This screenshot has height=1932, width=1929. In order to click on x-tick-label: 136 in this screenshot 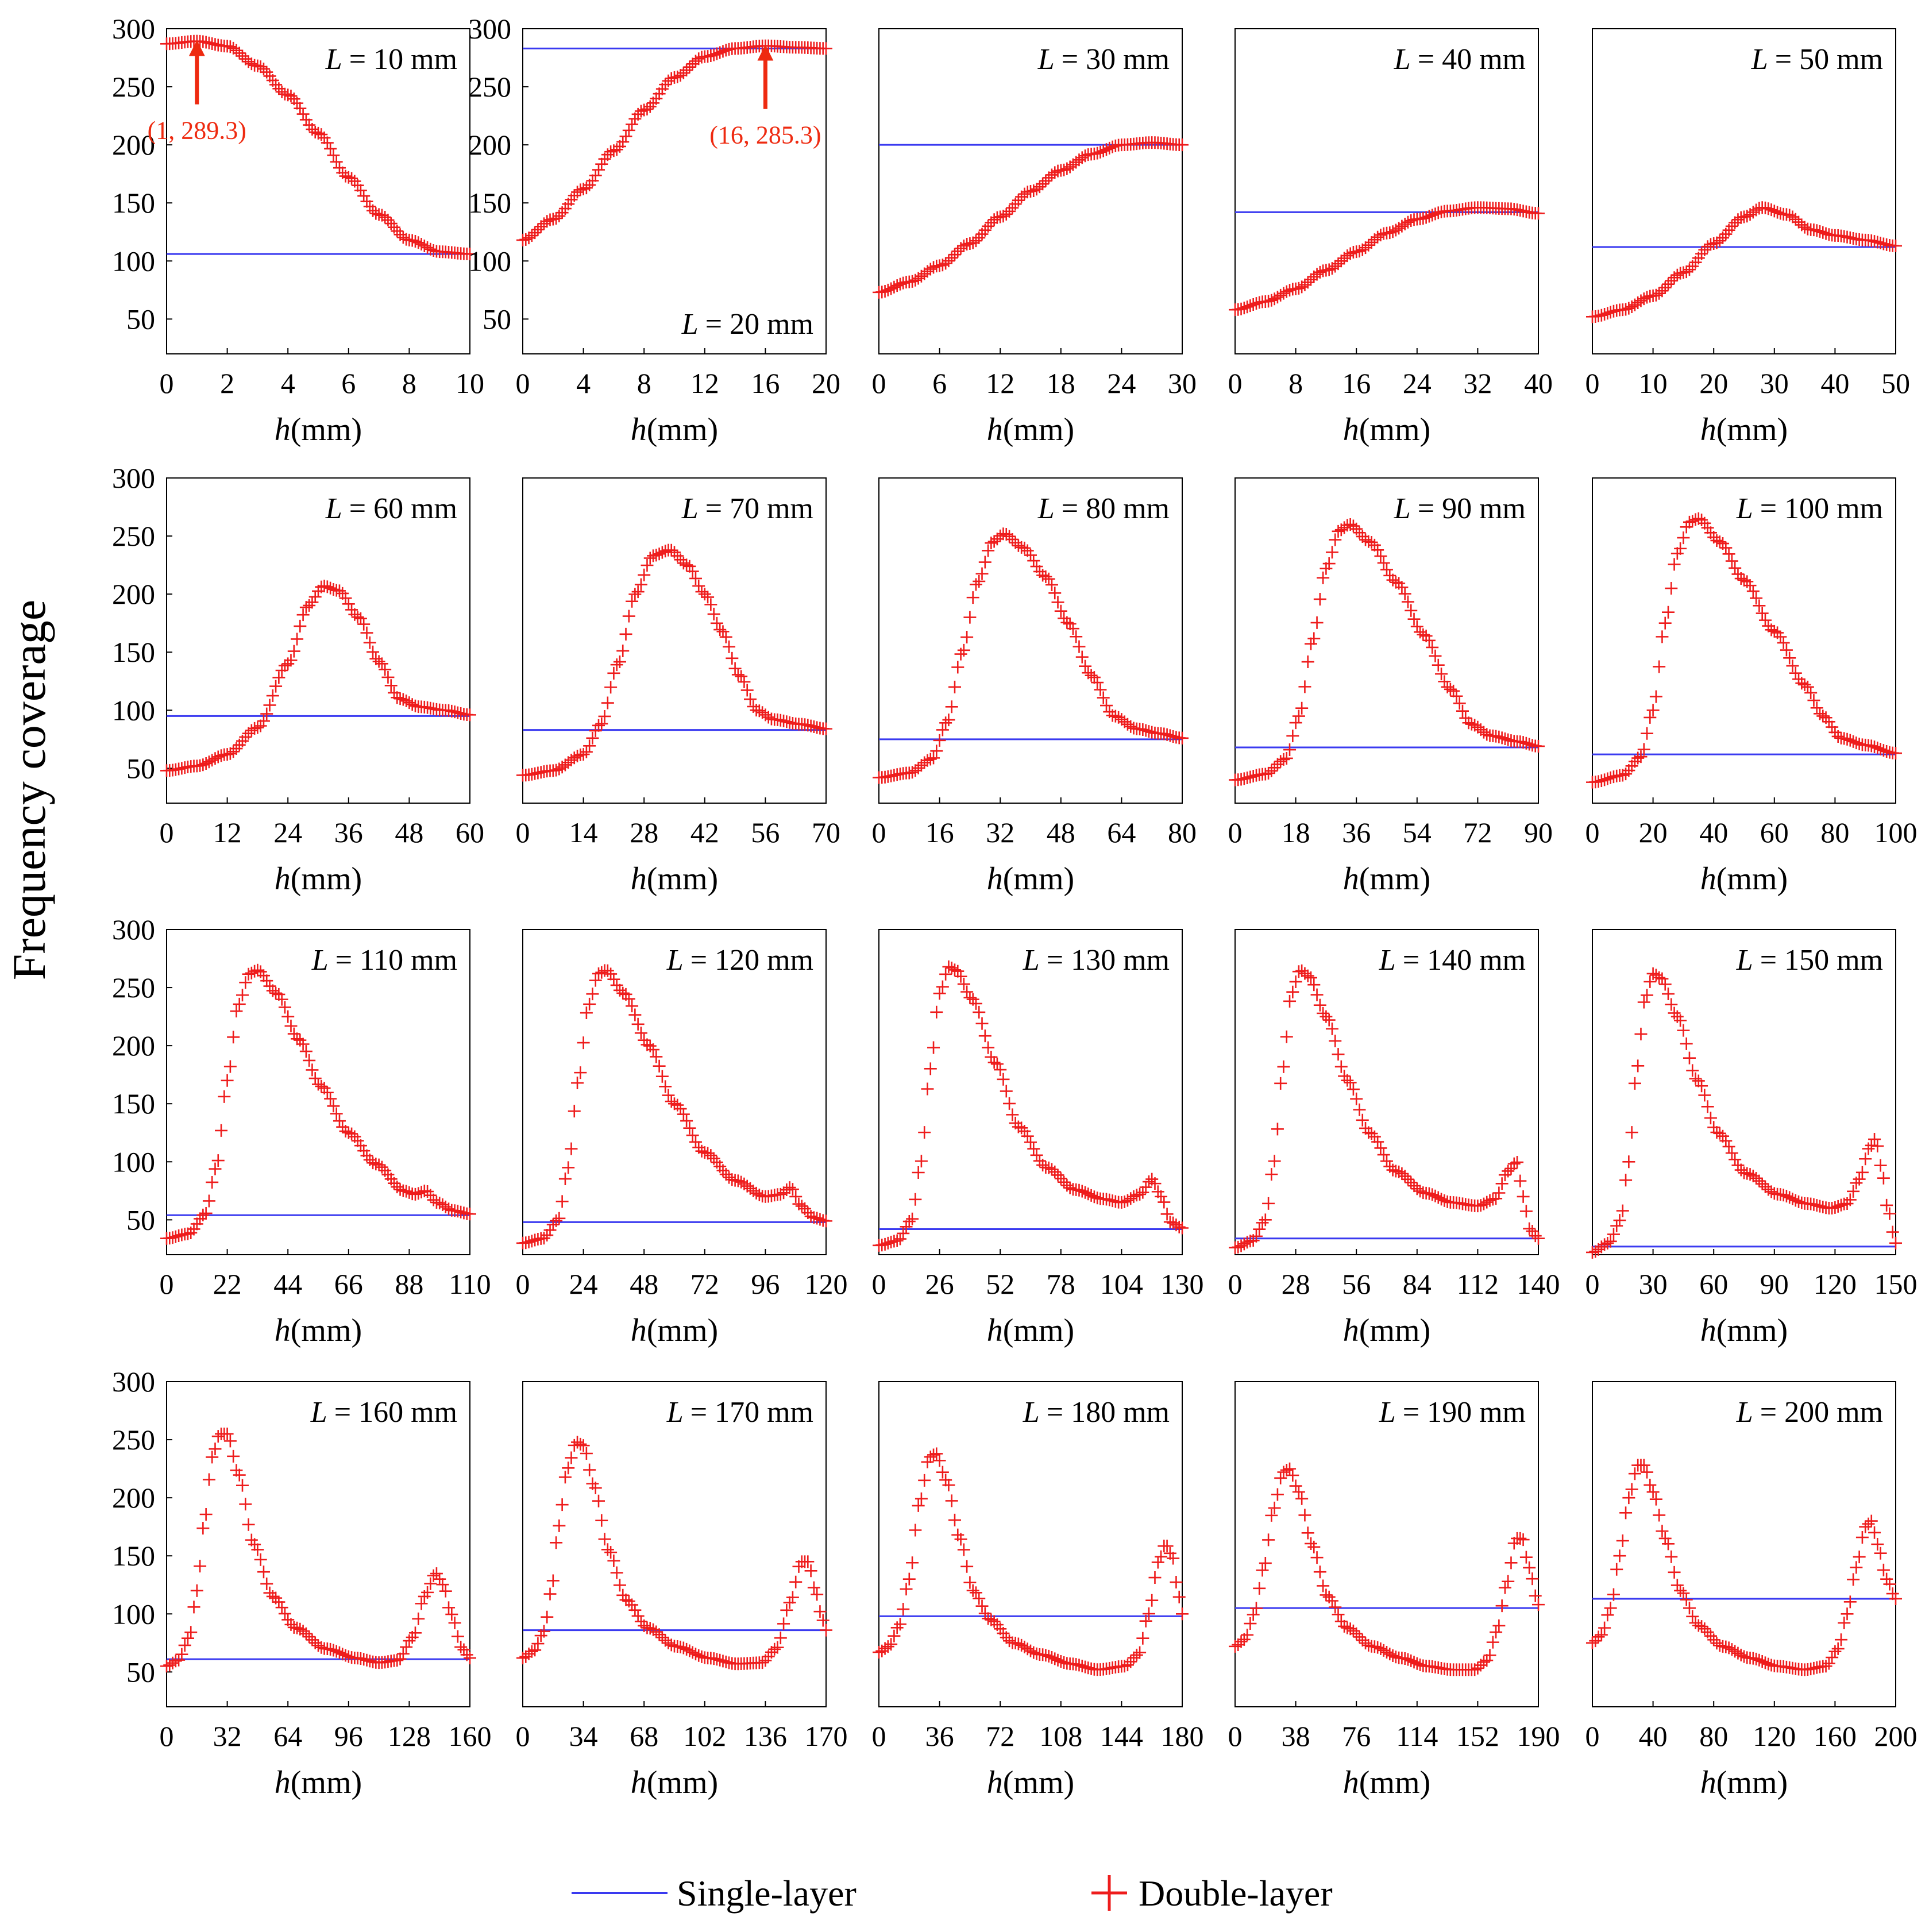, I will do `click(765, 1736)`.